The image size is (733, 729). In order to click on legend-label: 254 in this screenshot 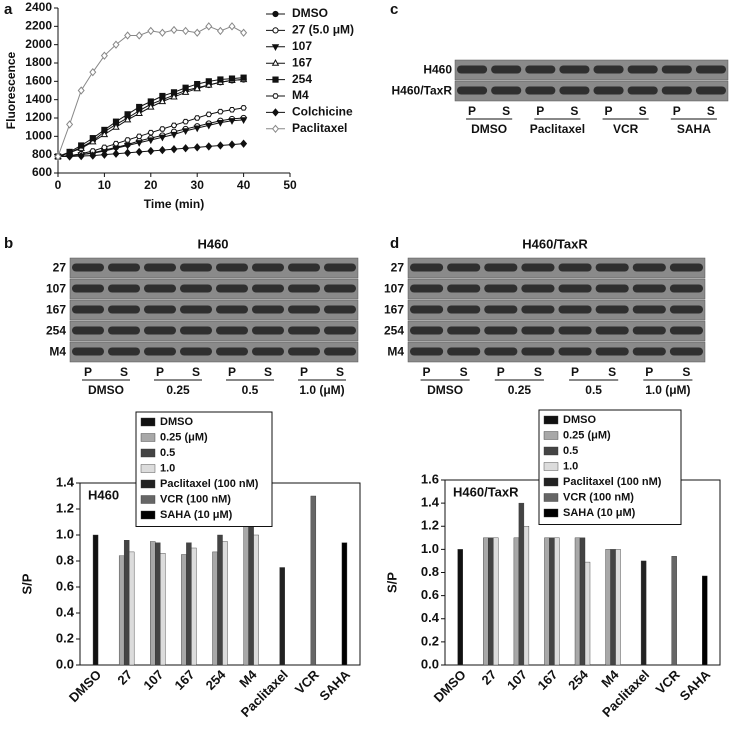, I will do `click(302, 79)`.